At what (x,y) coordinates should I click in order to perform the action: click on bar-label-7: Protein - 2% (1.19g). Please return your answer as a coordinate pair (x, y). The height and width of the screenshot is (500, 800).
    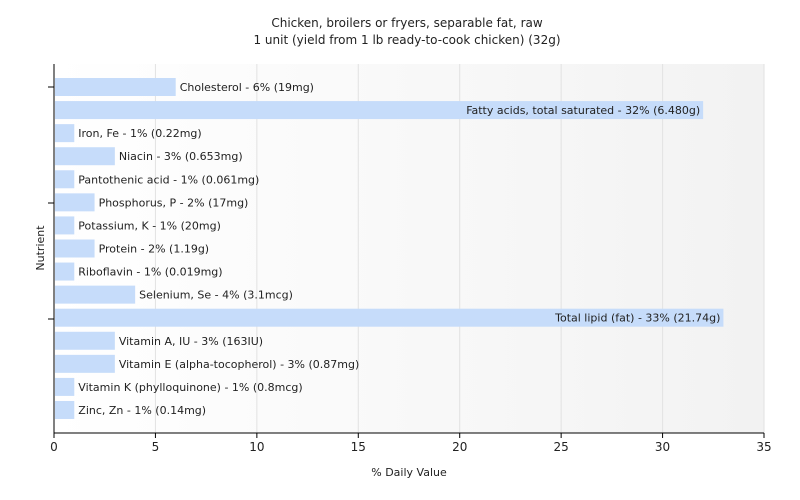
    Looking at the image, I should click on (154, 248).